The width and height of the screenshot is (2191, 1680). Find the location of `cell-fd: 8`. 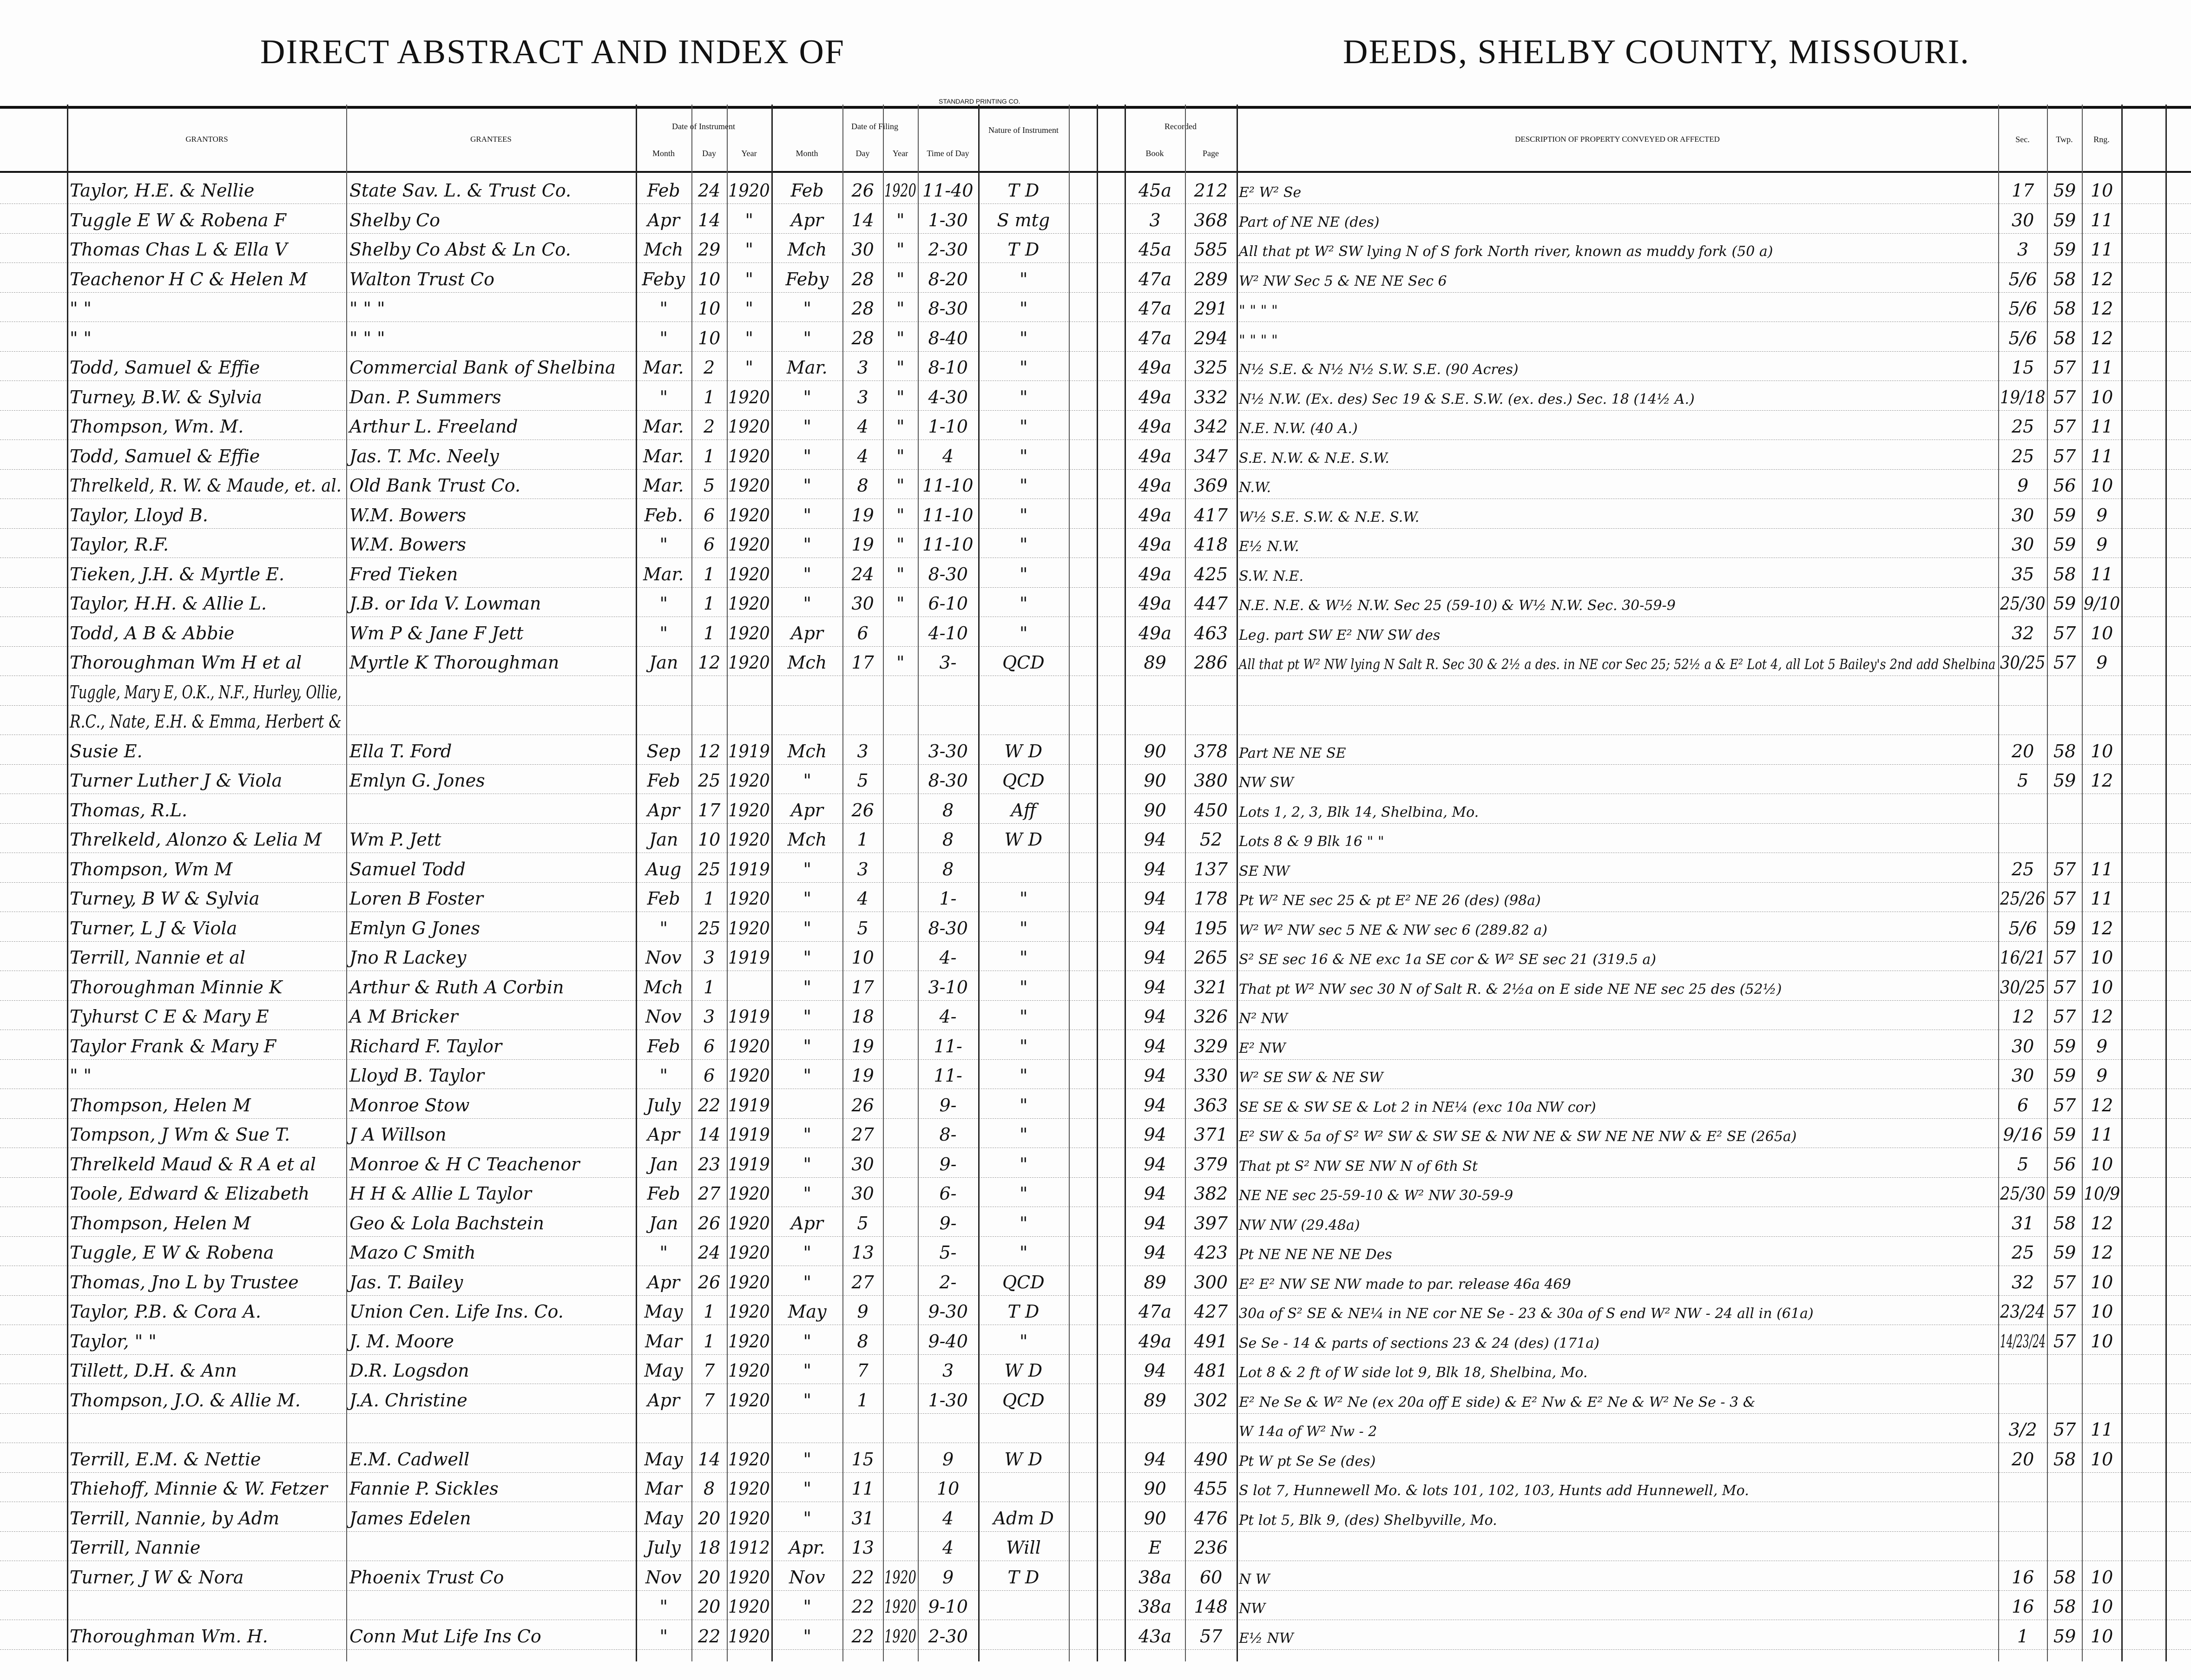

cell-fd: 8 is located at coordinates (863, 485).